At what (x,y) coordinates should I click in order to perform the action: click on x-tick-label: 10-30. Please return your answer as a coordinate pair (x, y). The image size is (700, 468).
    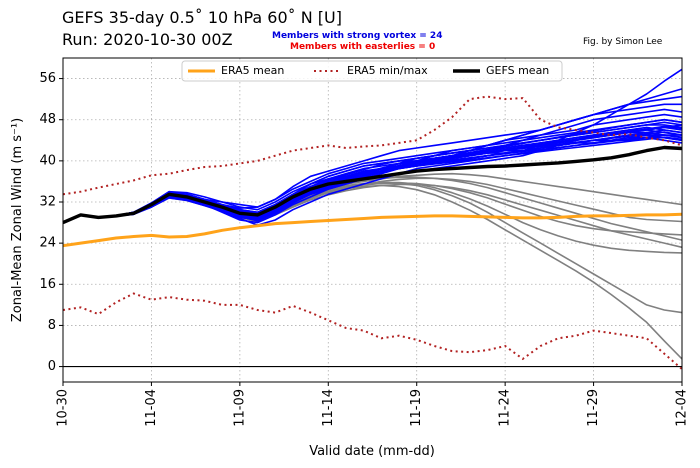
    Looking at the image, I should click on (63, 408).